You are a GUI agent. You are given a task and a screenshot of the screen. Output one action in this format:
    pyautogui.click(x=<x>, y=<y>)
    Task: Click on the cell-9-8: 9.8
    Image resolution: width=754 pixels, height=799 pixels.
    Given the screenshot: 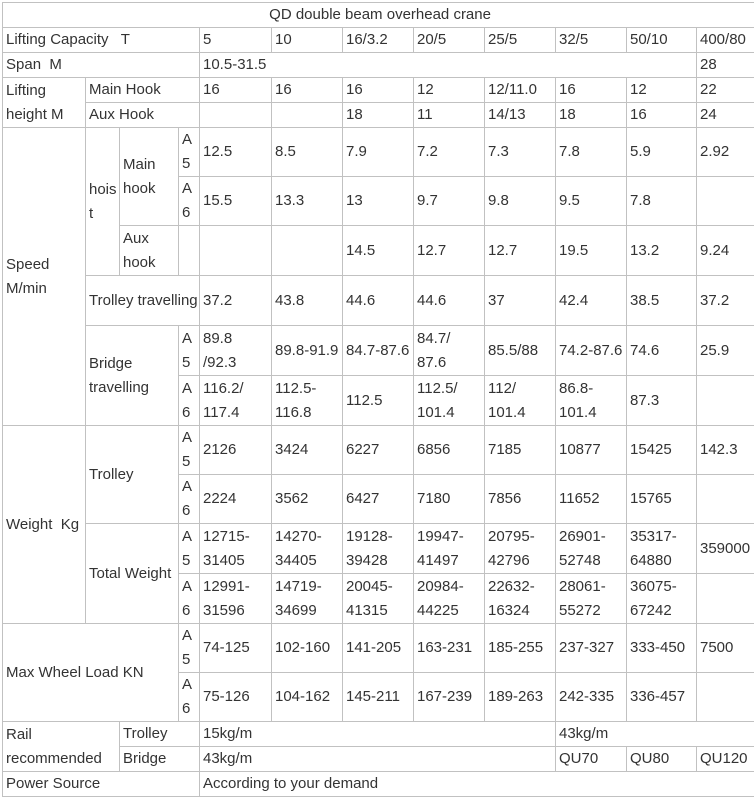 What is the action you would take?
    pyautogui.click(x=520, y=201)
    